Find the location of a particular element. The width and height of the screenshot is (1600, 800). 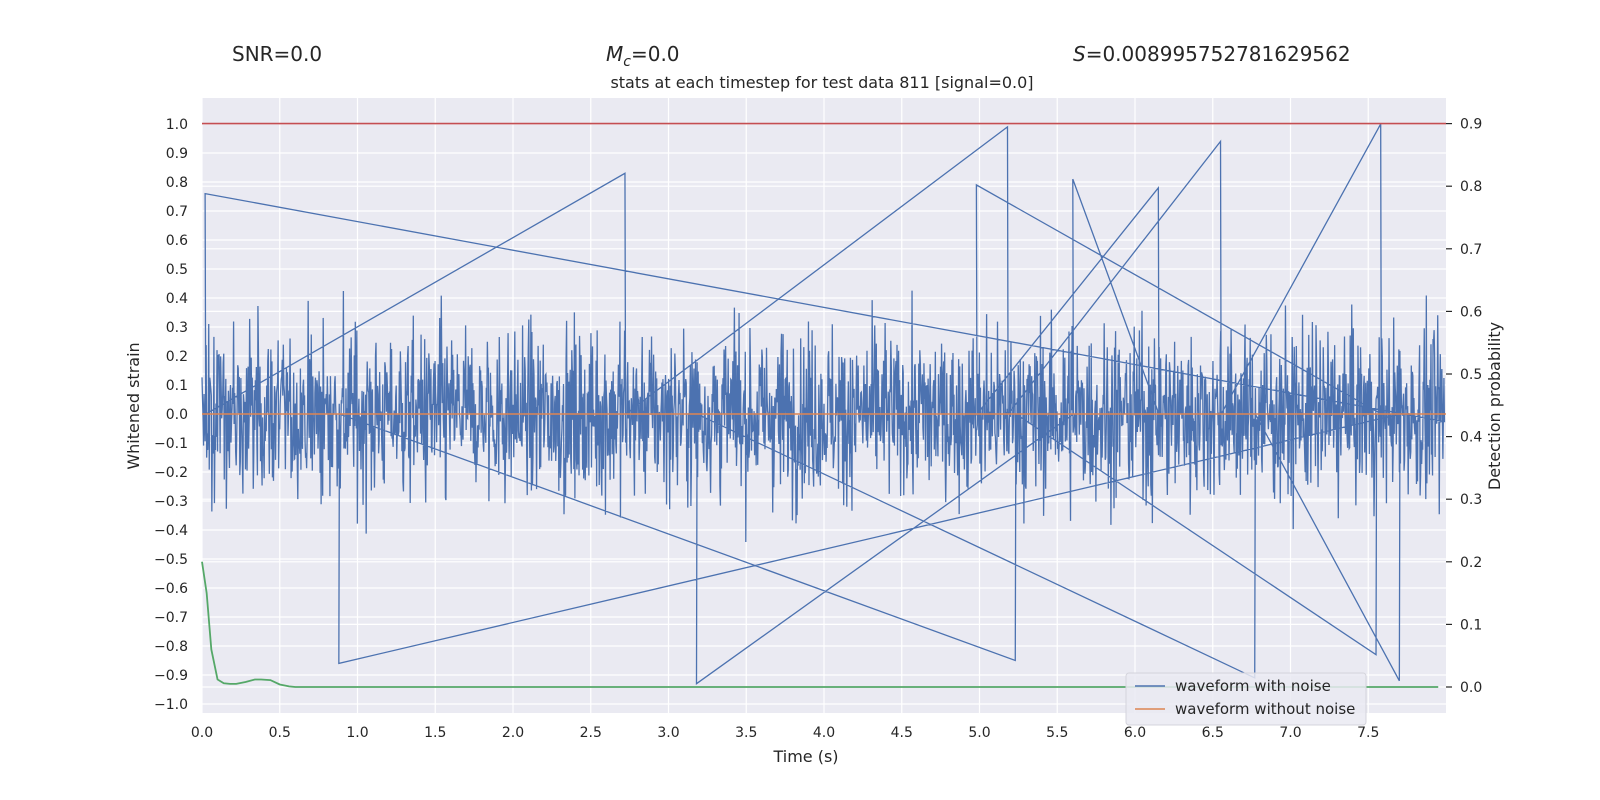

x-tick-label: 3.0 is located at coordinates (668, 733).